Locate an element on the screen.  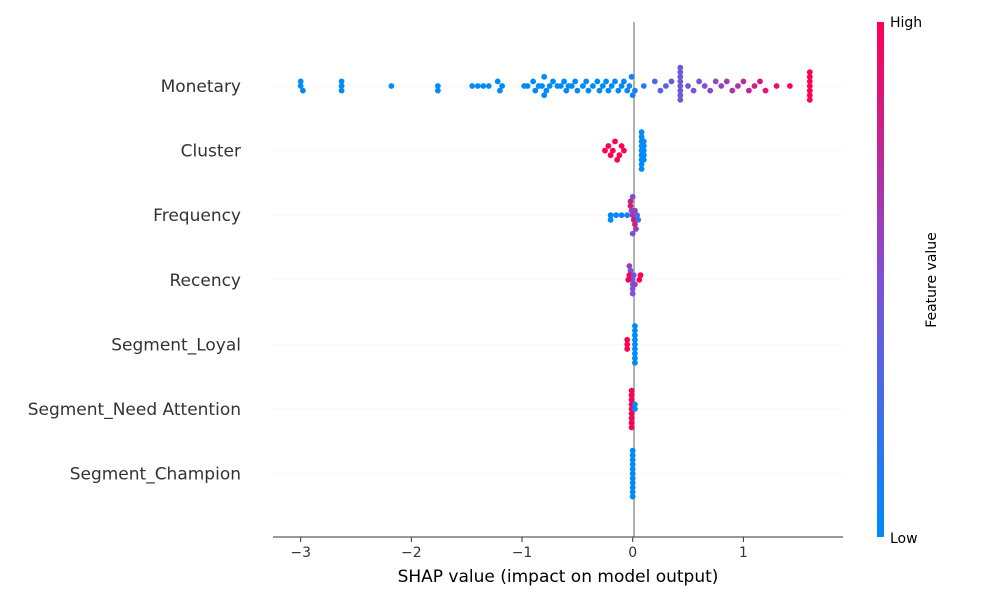
x-tick-label: 1 is located at coordinates (743, 553).